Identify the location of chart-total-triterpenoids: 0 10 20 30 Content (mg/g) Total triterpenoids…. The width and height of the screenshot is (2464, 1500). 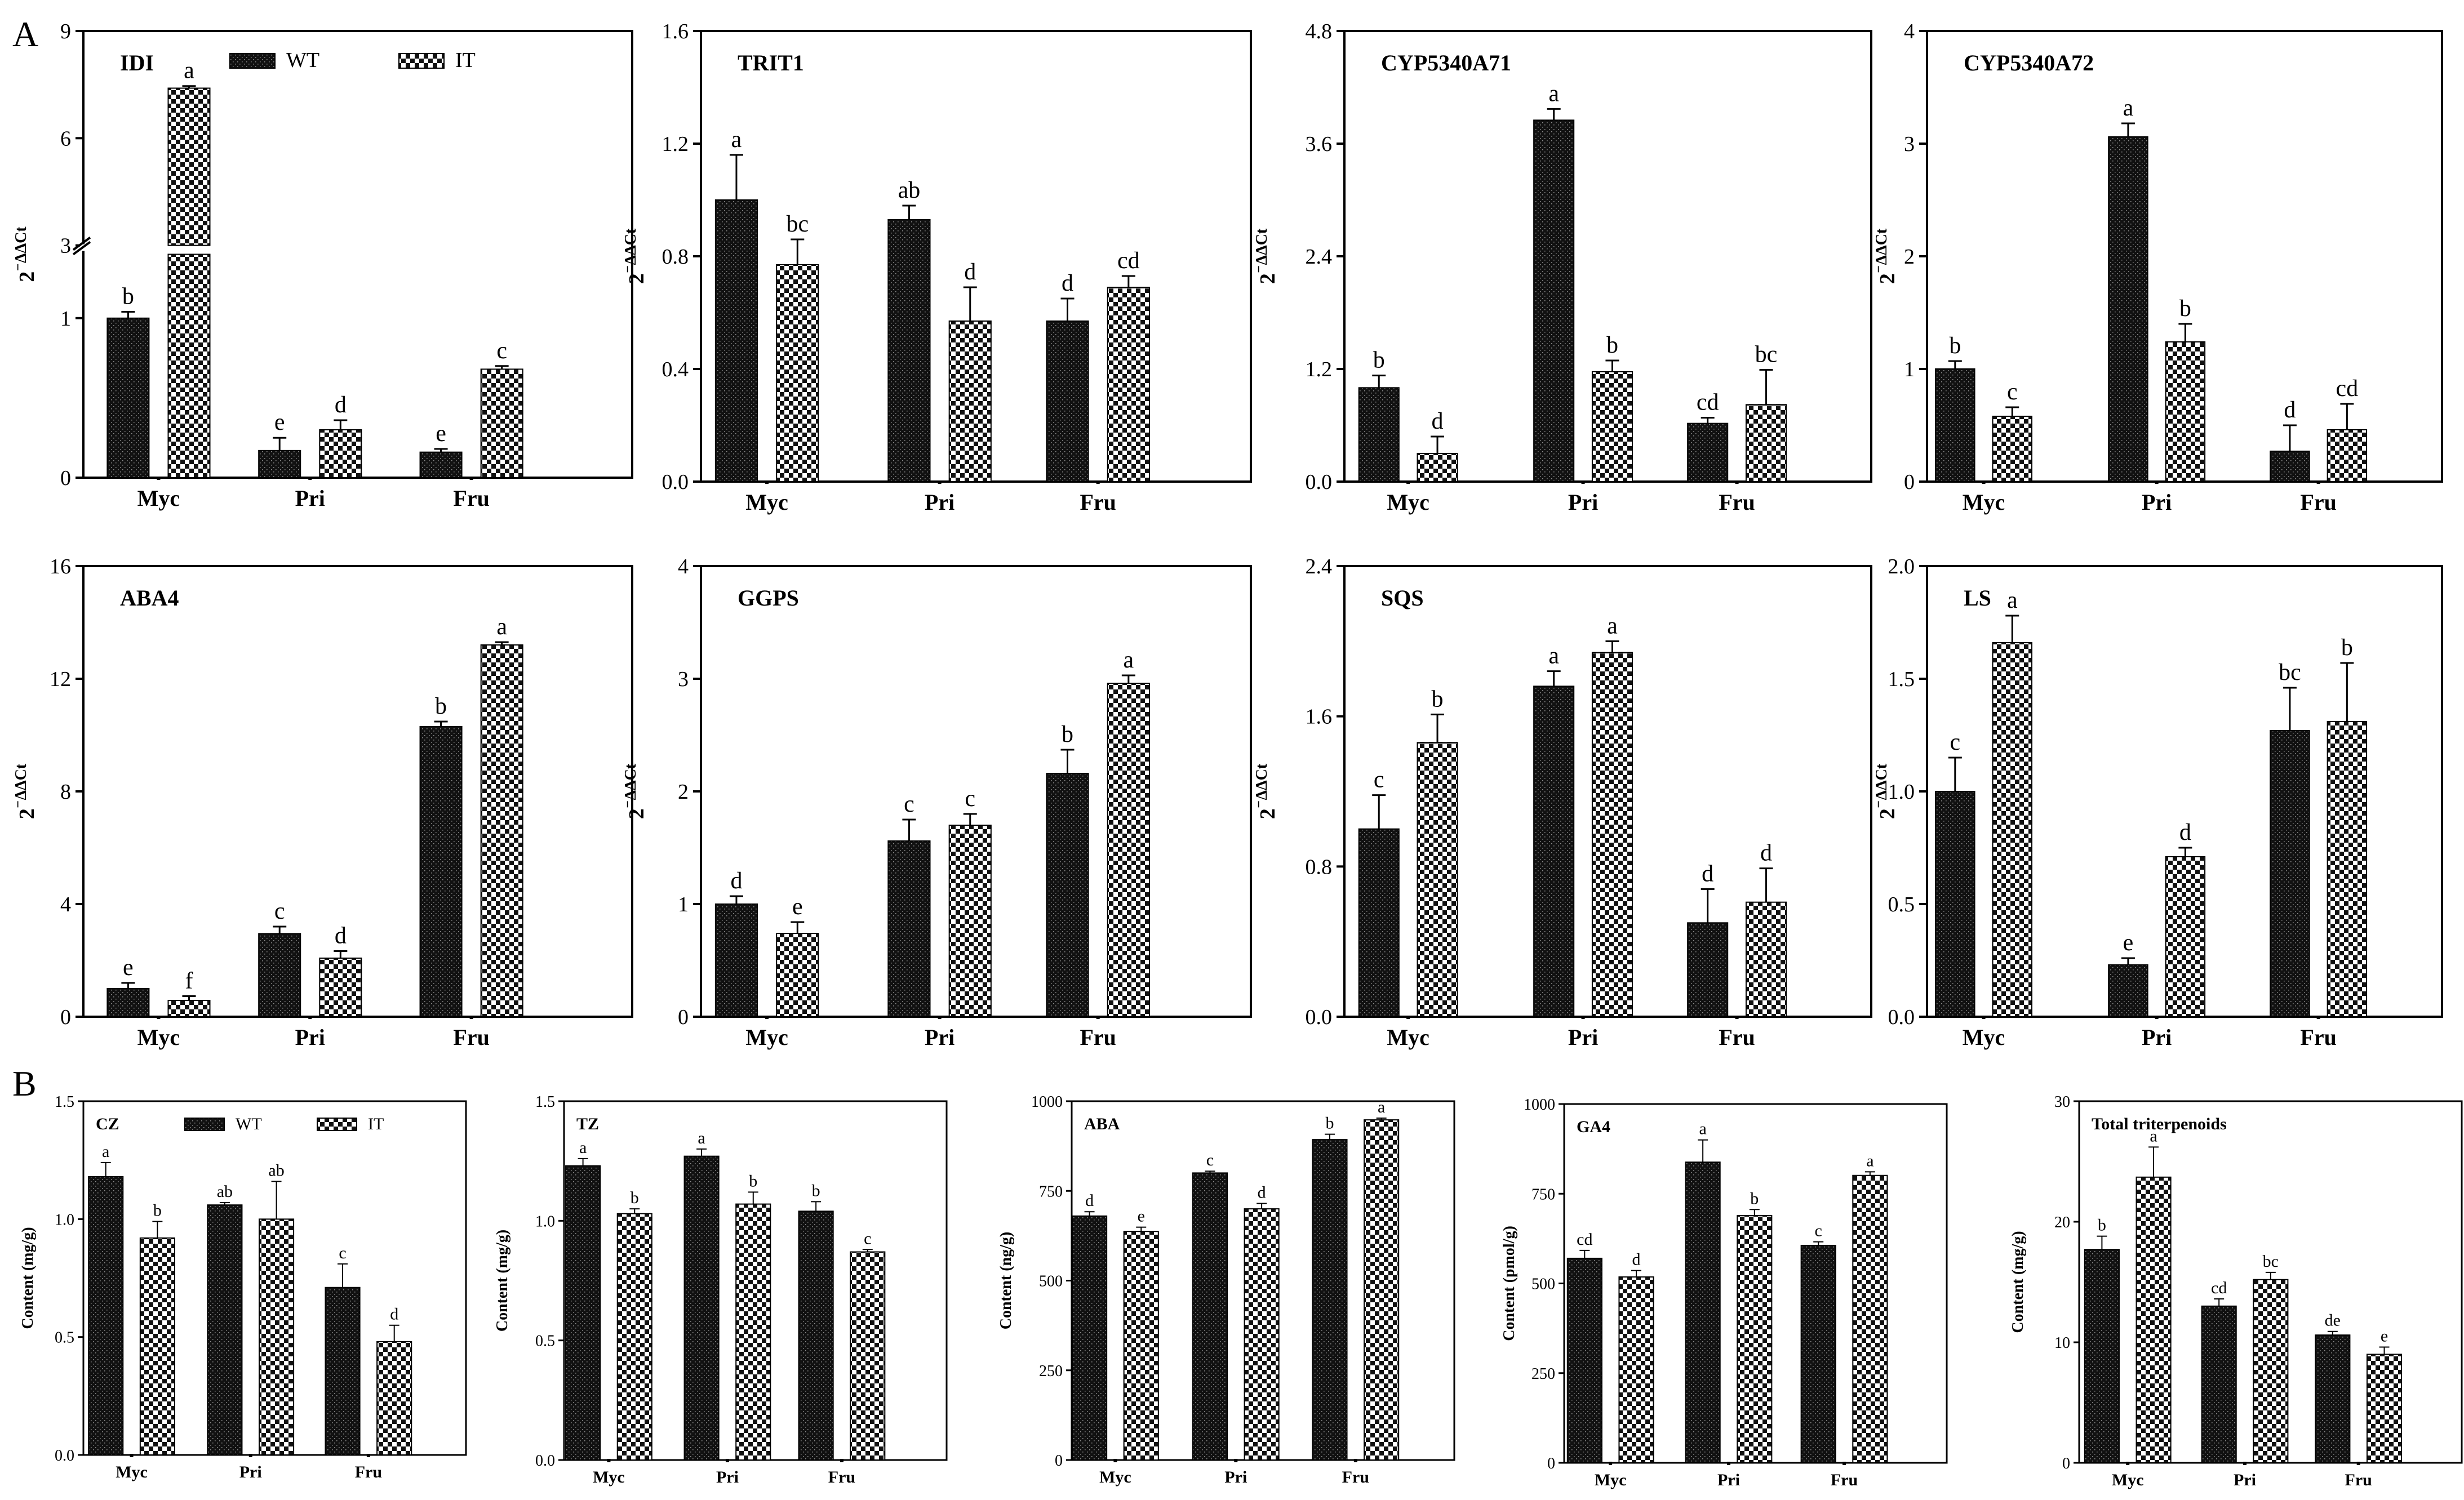
(2236, 1291).